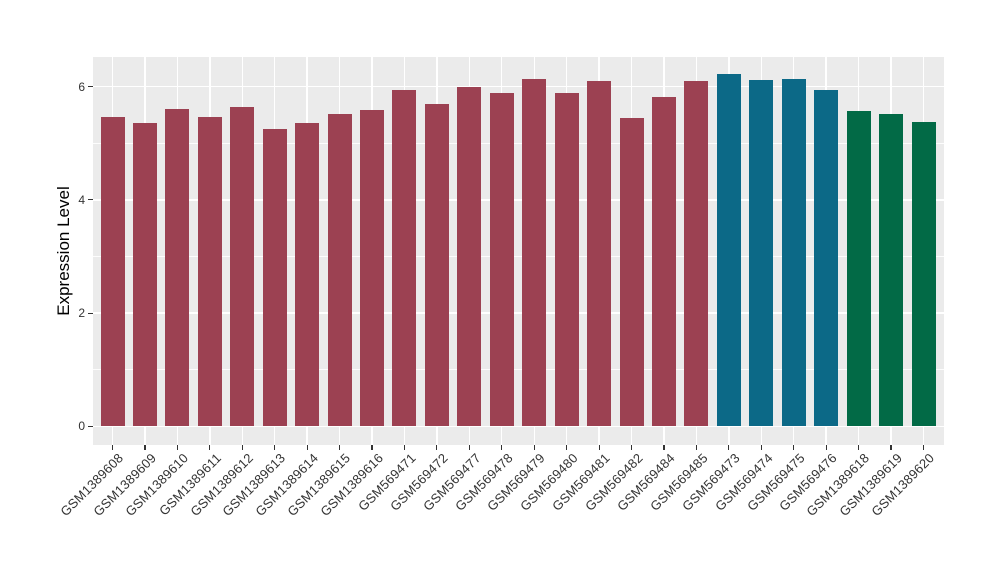 The width and height of the screenshot is (1000, 580). Describe the element at coordinates (826, 258) in the screenshot. I see `bar-GSM569476` at that location.